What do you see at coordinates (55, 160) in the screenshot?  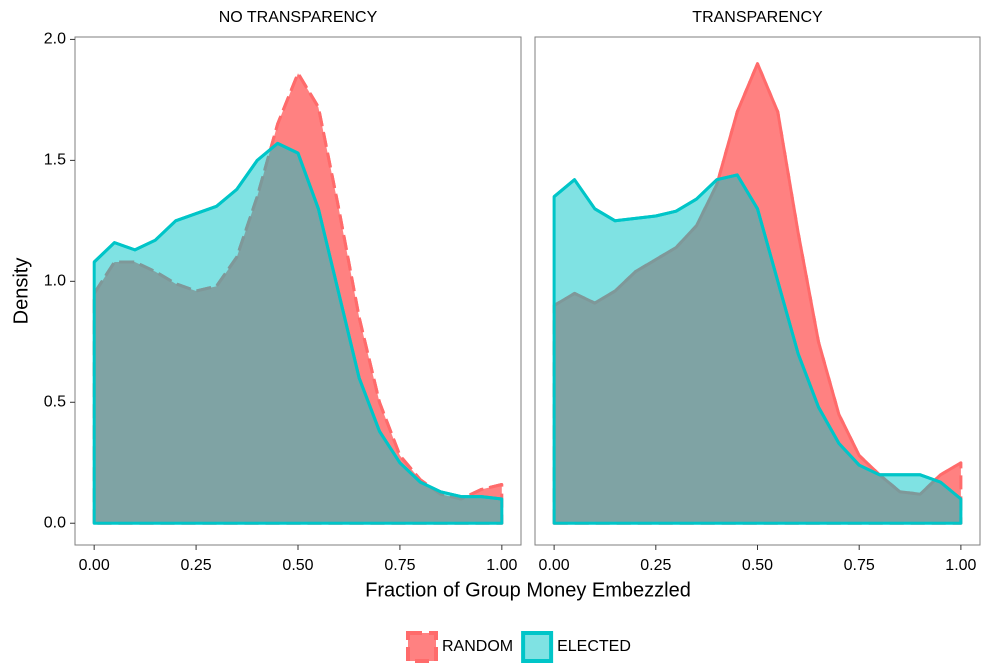 I see `y-tick-label: 1.5` at bounding box center [55, 160].